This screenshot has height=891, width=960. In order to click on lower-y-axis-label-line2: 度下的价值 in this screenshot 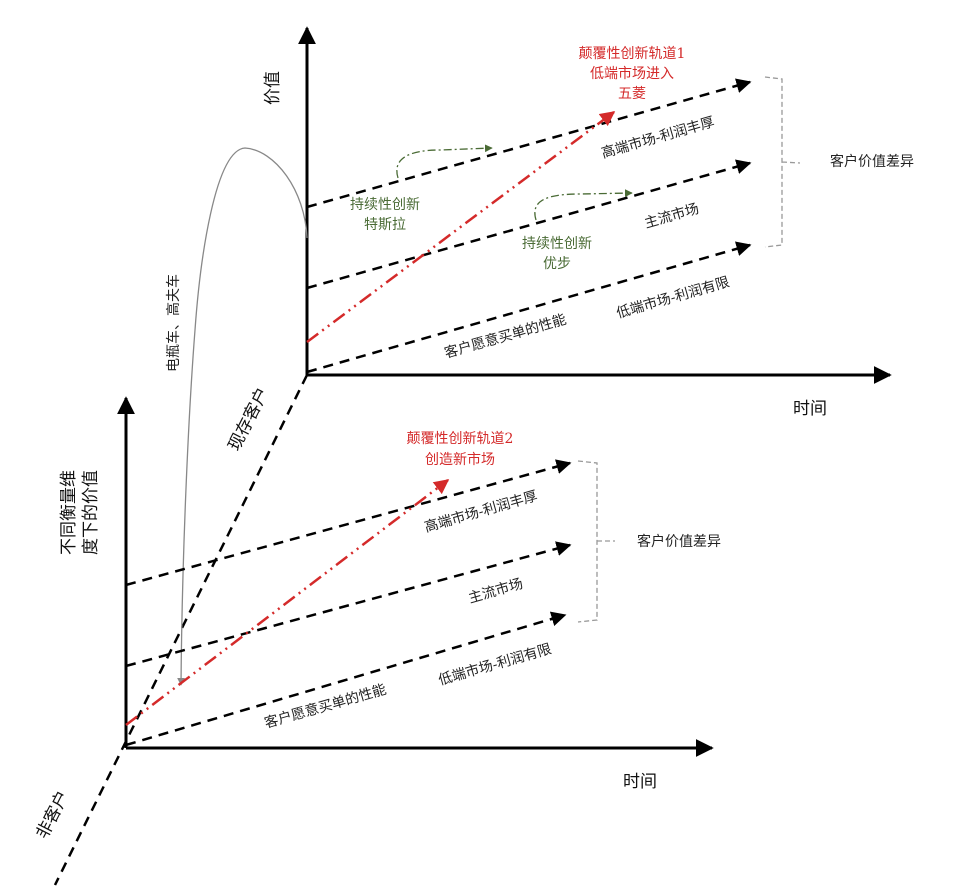, I will do `click(91, 512)`.